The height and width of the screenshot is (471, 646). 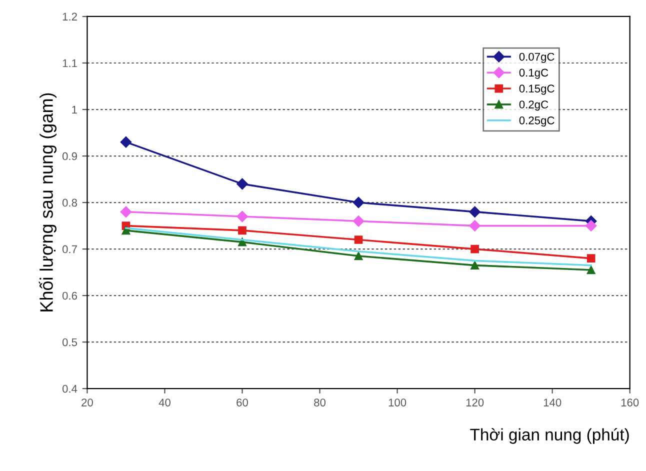 What do you see at coordinates (536, 89) in the screenshot?
I see `legend-label: 0.15gC` at bounding box center [536, 89].